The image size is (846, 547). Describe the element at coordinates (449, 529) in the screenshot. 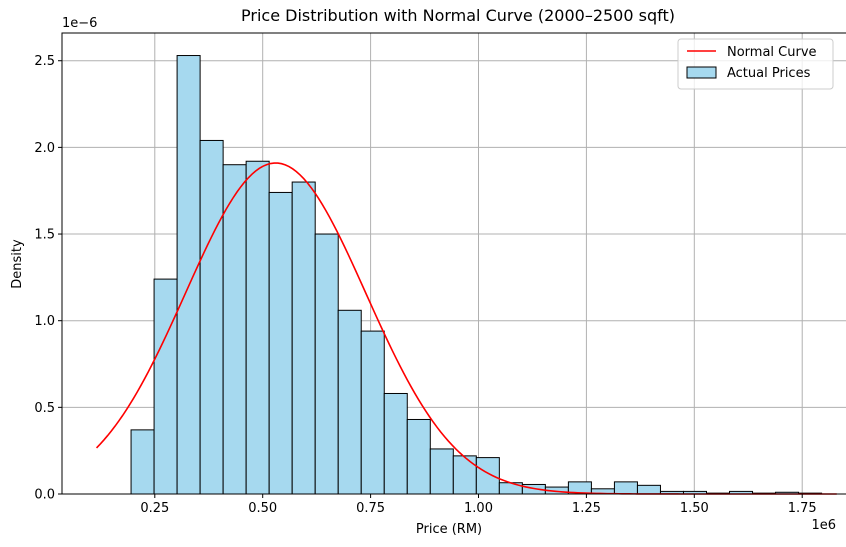

I see `x-axis-label: Price (RM)` at that location.